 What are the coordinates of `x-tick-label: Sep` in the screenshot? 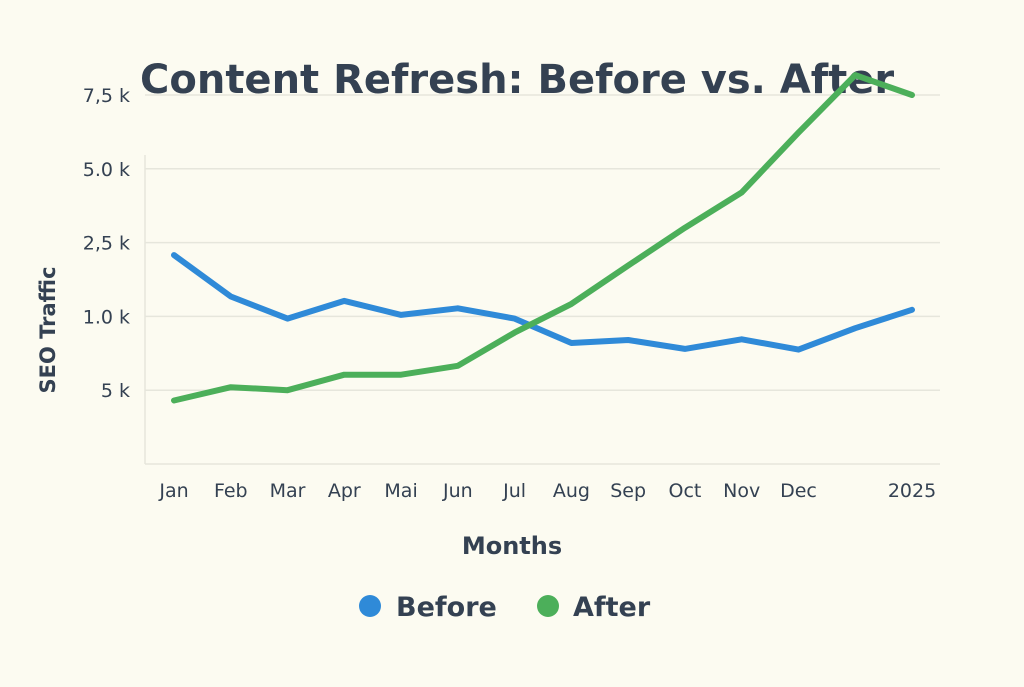 It's located at (628, 491).